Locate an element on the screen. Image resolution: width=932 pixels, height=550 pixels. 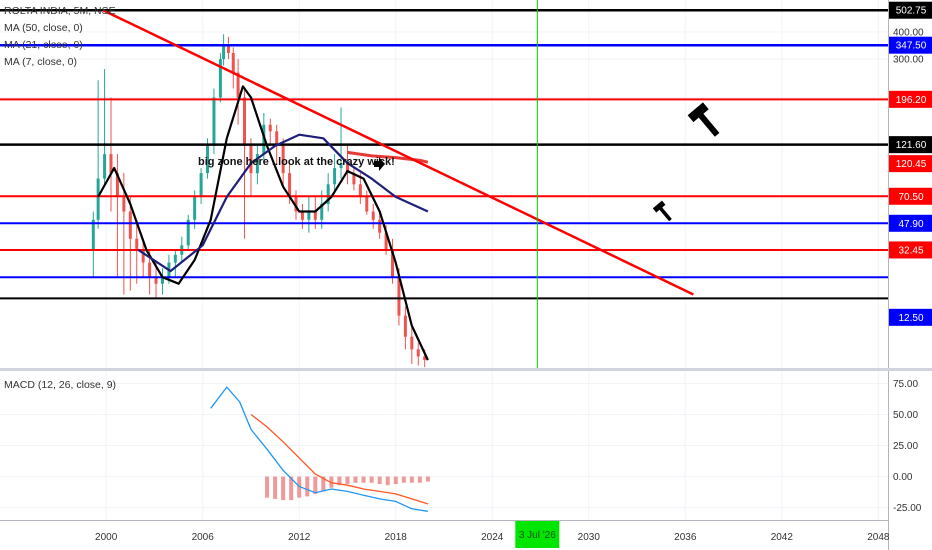
macd-title: MACD (12, 26, close, 9) is located at coordinates (60, 385).